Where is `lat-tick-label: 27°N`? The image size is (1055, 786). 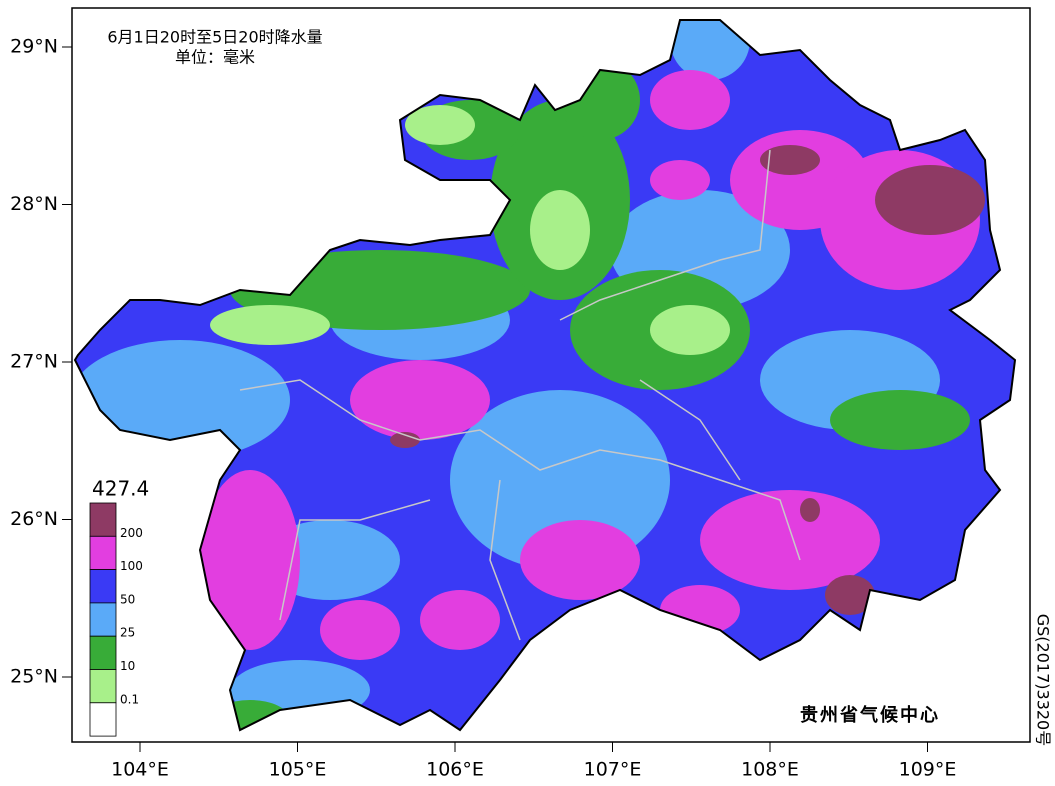 lat-tick-label: 27°N is located at coordinates (34, 362).